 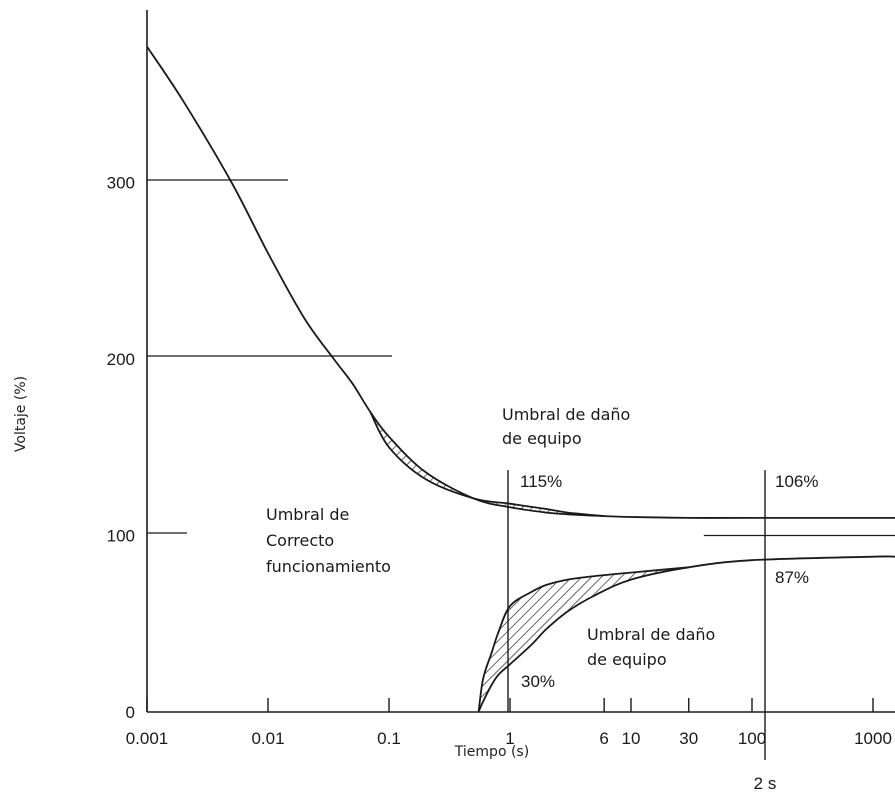 I want to click on y-ticks: 0 100 200 300, so click(x=121, y=448).